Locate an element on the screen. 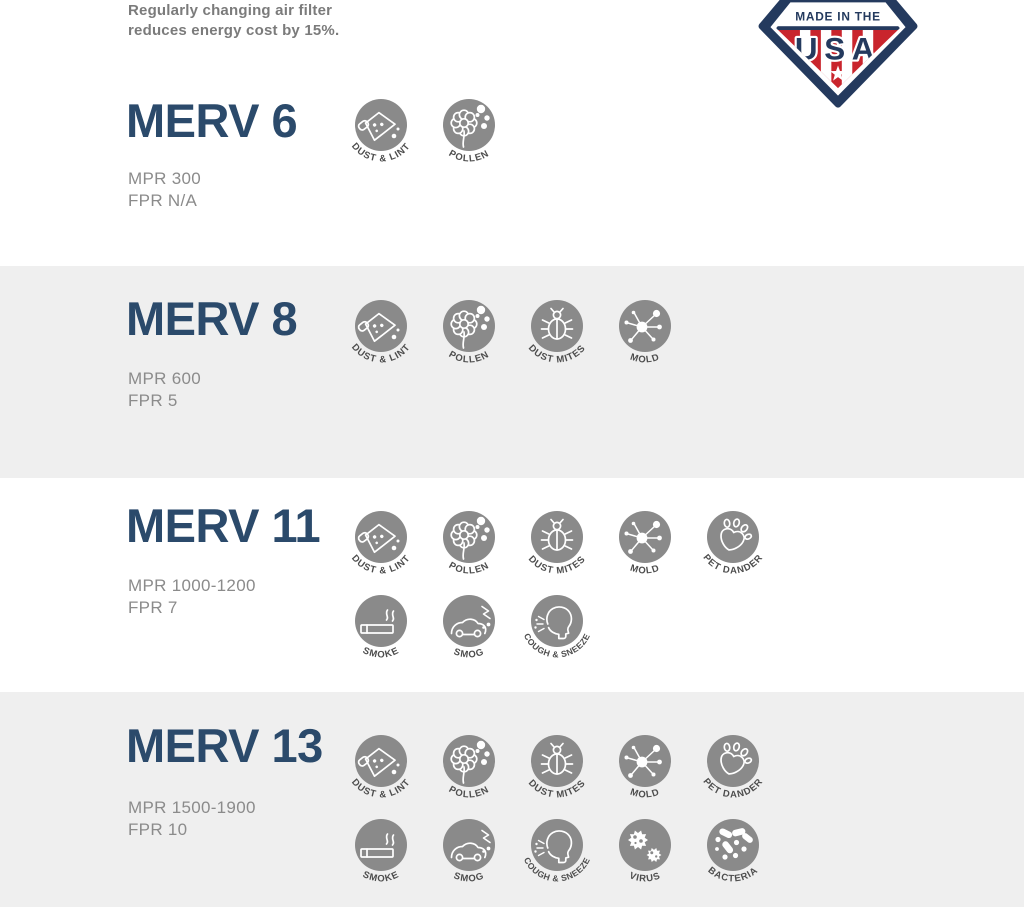  merv8-icon-row-1: DUST & LINT POLLEN DUST MITES MOLD is located at coordinates (513, 342).